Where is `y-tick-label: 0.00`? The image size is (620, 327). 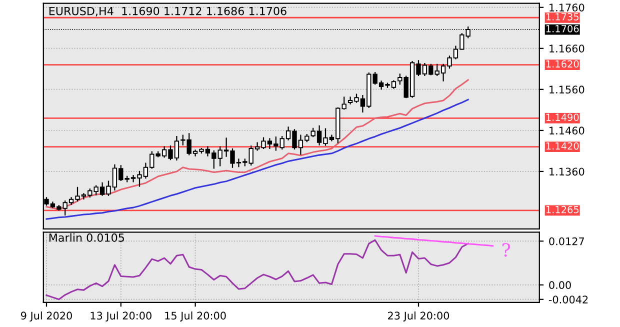
y-tick-label: 0.00 is located at coordinates (560, 285).